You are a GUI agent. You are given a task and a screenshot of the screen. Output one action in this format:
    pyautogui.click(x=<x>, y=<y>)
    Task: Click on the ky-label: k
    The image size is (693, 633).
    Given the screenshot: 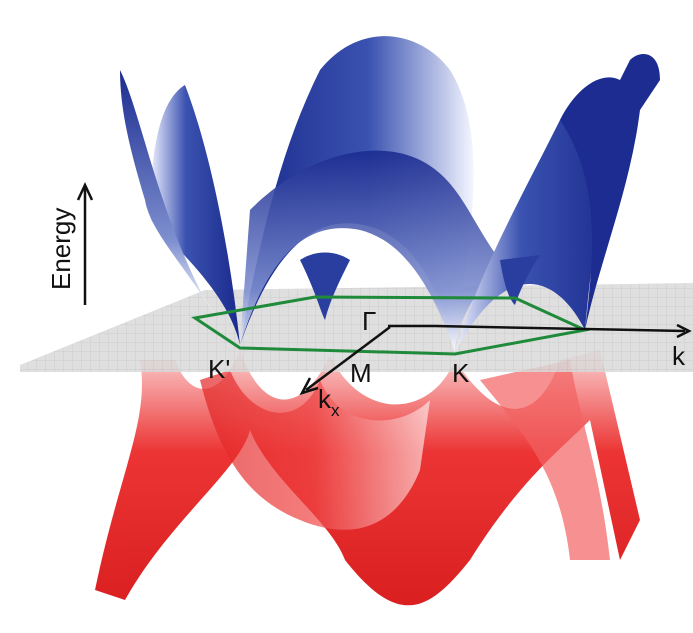 What is the action you would take?
    pyautogui.click(x=679, y=356)
    